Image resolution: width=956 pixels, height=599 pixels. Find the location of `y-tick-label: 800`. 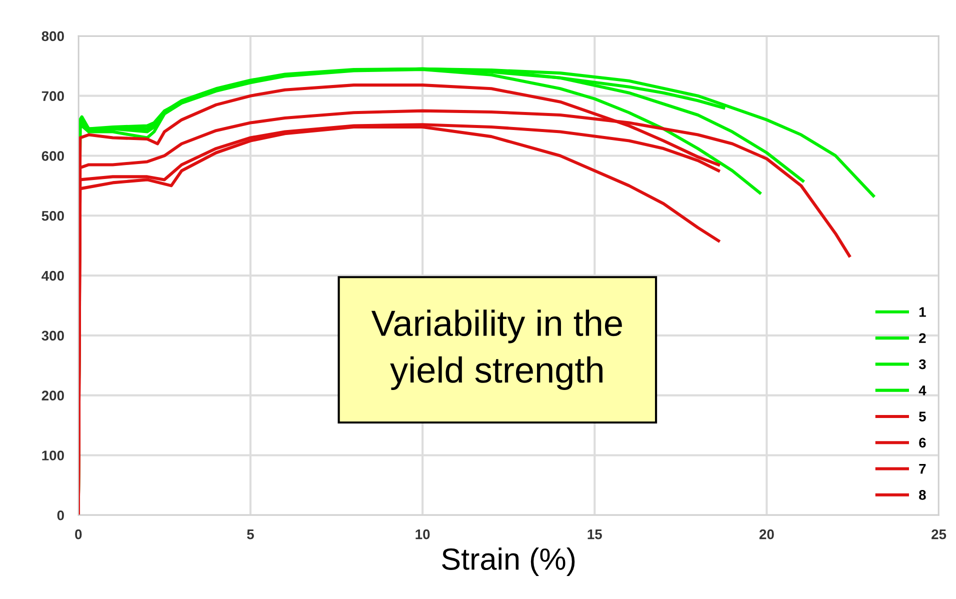

y-tick-label: 800 is located at coordinates (53, 36).